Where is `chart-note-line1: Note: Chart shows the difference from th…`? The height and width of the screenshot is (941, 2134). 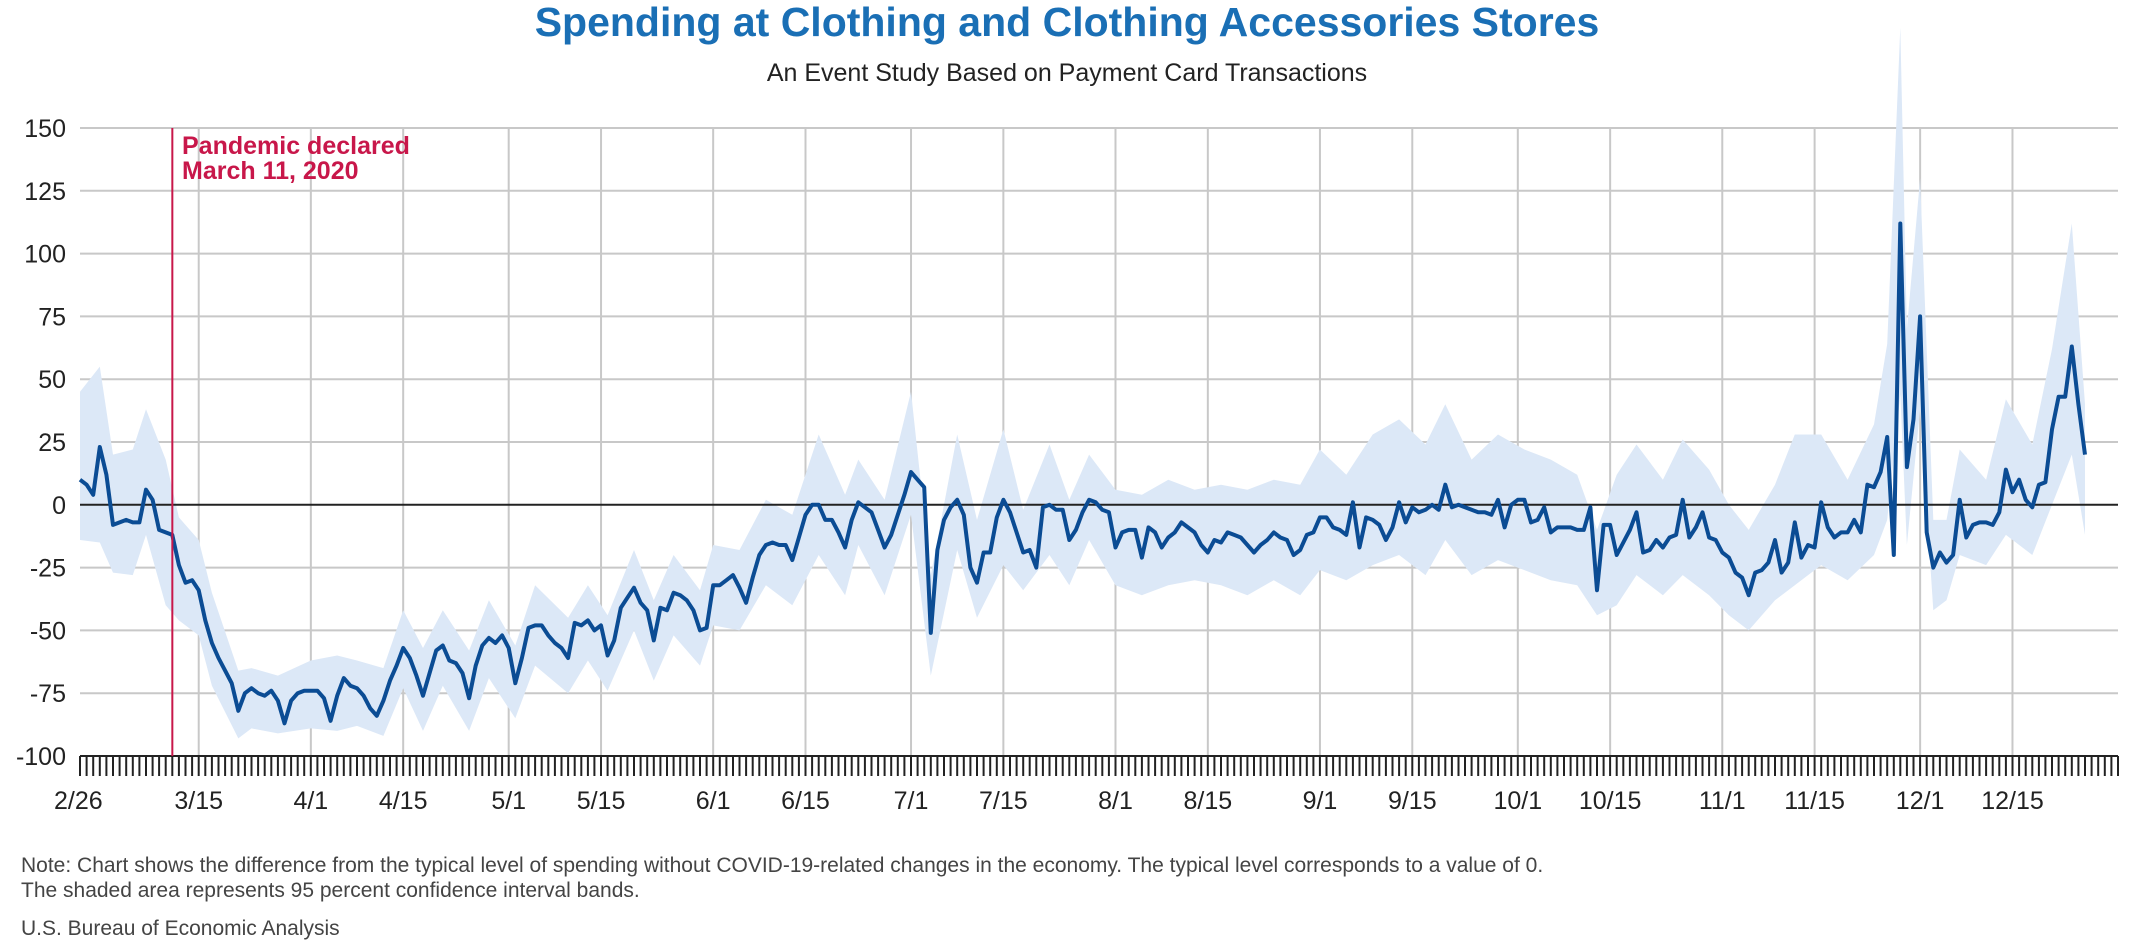 chart-note-line1: Note: Chart shows the difference from th… is located at coordinates (782, 865).